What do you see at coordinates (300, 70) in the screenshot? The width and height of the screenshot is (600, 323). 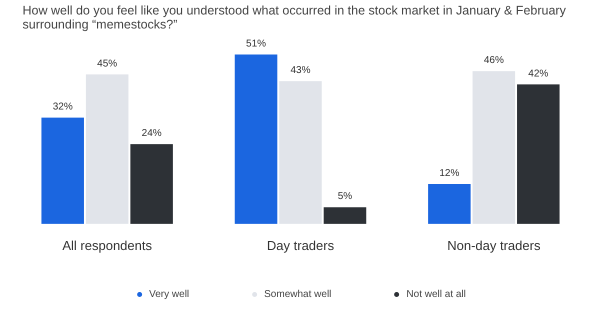 I see `data-label: 43%` at bounding box center [300, 70].